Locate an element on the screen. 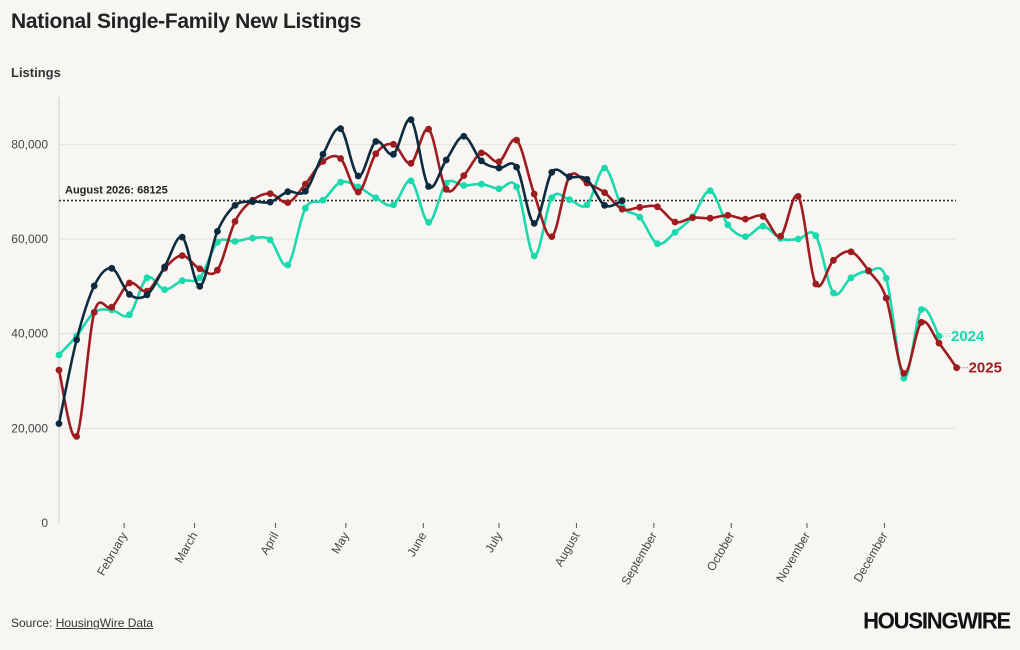 This screenshot has width=1020, height=650. x-tick-label: April is located at coordinates (269, 544).